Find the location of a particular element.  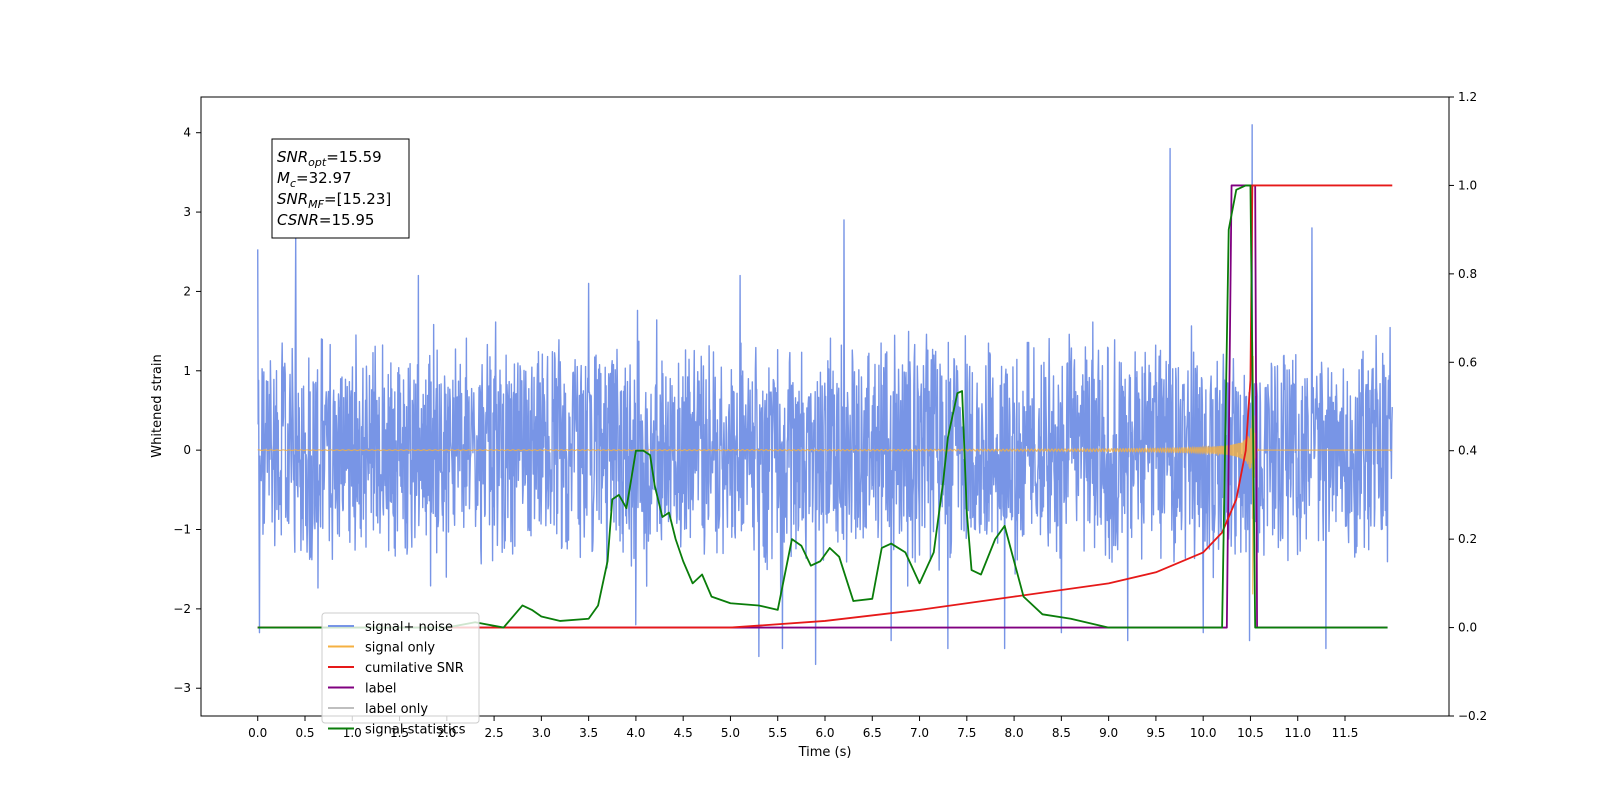

y-tick-label-left: 1 is located at coordinates (187, 371).